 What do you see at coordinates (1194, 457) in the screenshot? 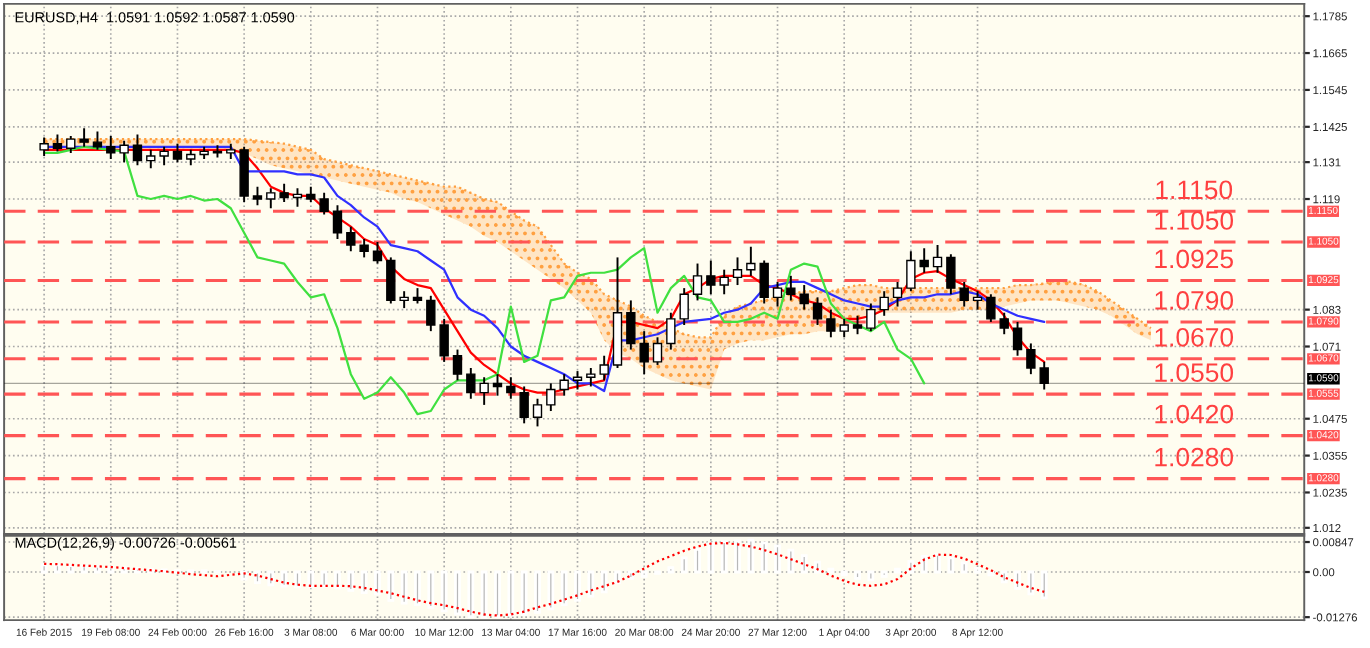
I see `annotation: 1.0280` at bounding box center [1194, 457].